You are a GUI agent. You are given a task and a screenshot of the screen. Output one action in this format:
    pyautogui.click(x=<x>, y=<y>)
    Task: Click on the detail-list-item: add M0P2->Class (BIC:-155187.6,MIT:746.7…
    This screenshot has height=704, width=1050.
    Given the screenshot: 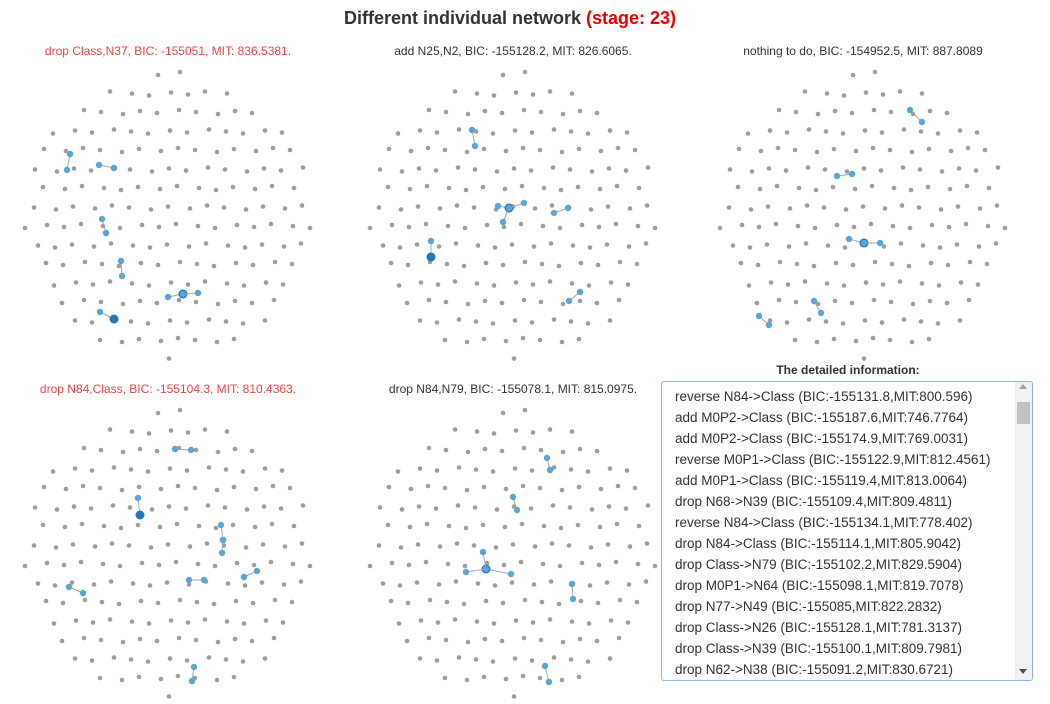 What is the action you would take?
    pyautogui.click(x=822, y=417)
    